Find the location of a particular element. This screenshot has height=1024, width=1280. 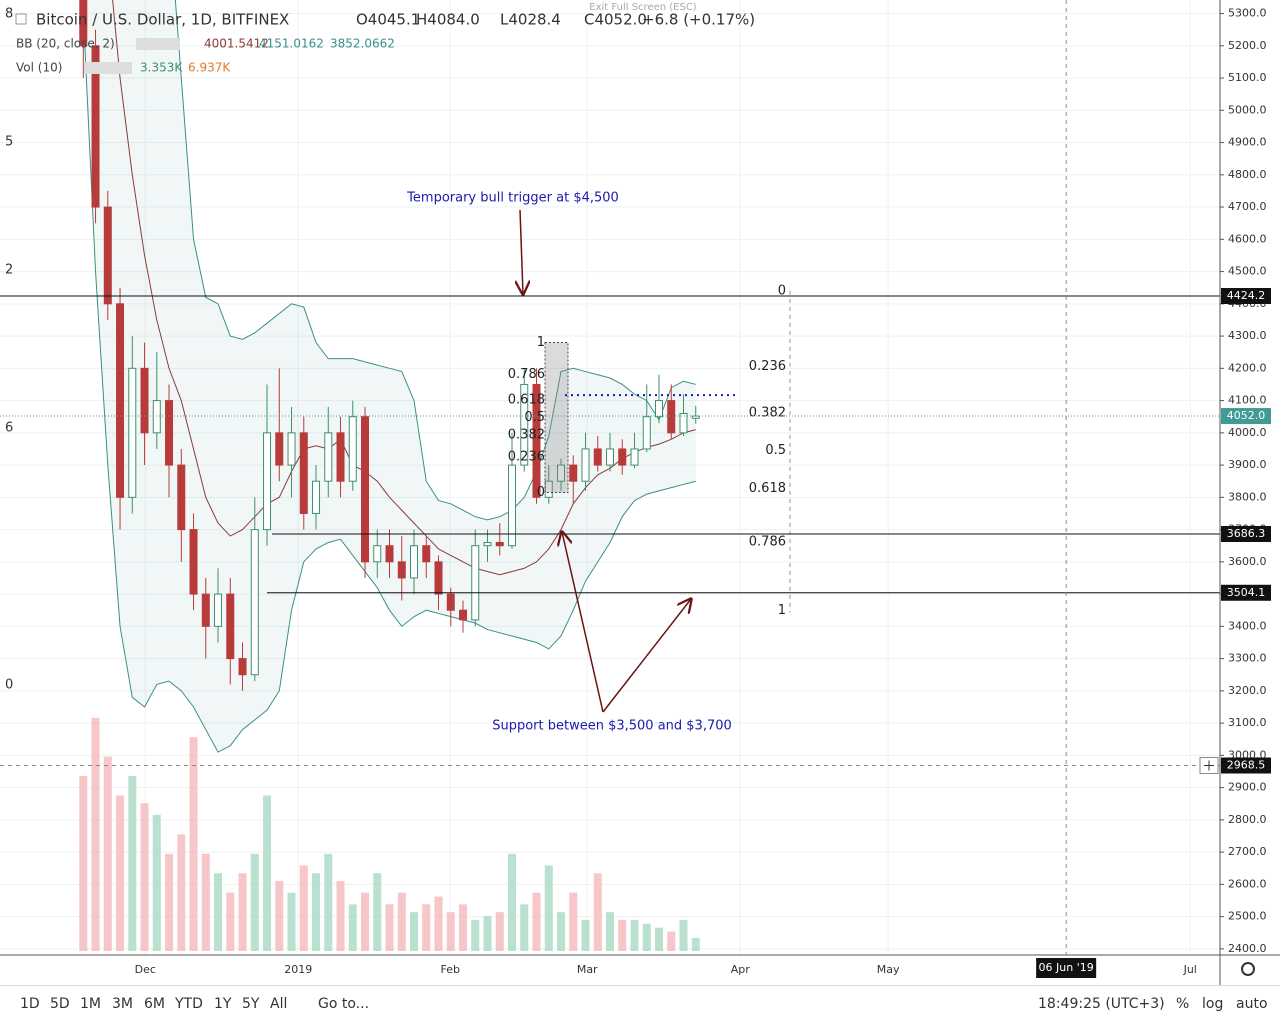

y-tick-label: 4300.0 is located at coordinates (1247, 335).